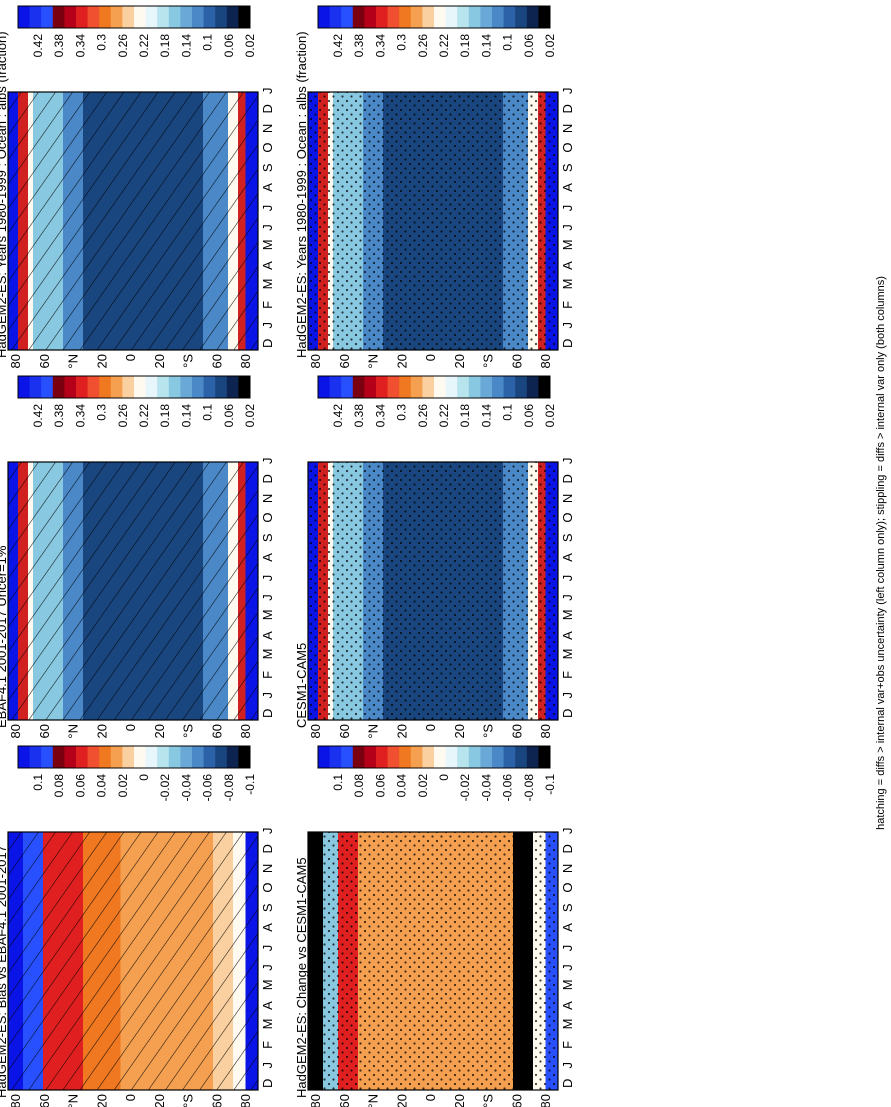 The height and width of the screenshot is (1107, 891). What do you see at coordinates (186, 46) in the screenshot?
I see `colorbar-tick-label: 0.14` at bounding box center [186, 46].